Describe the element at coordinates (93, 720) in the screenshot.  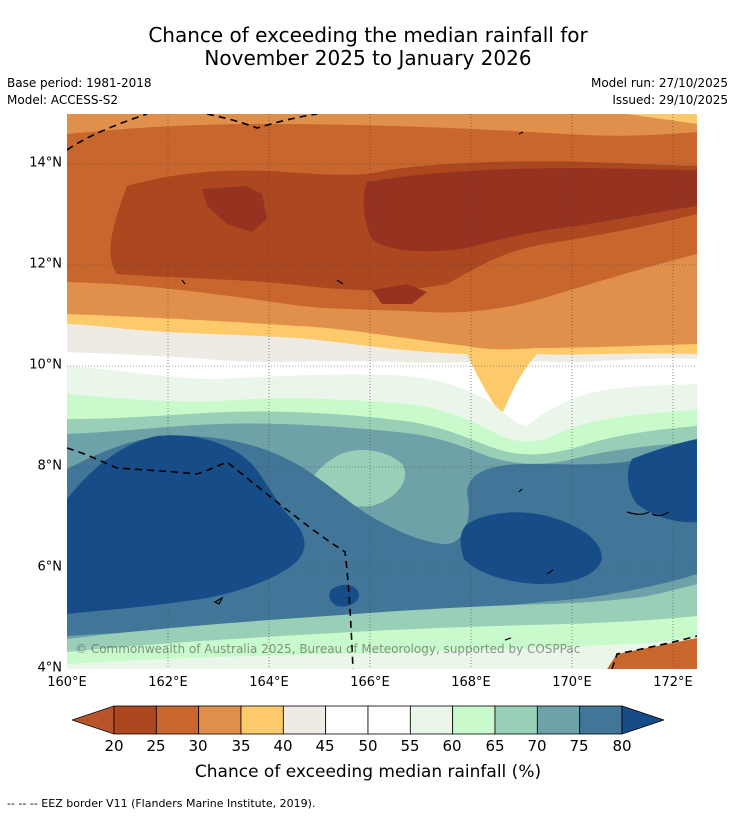
I see `colorbar-arrow-low` at that location.